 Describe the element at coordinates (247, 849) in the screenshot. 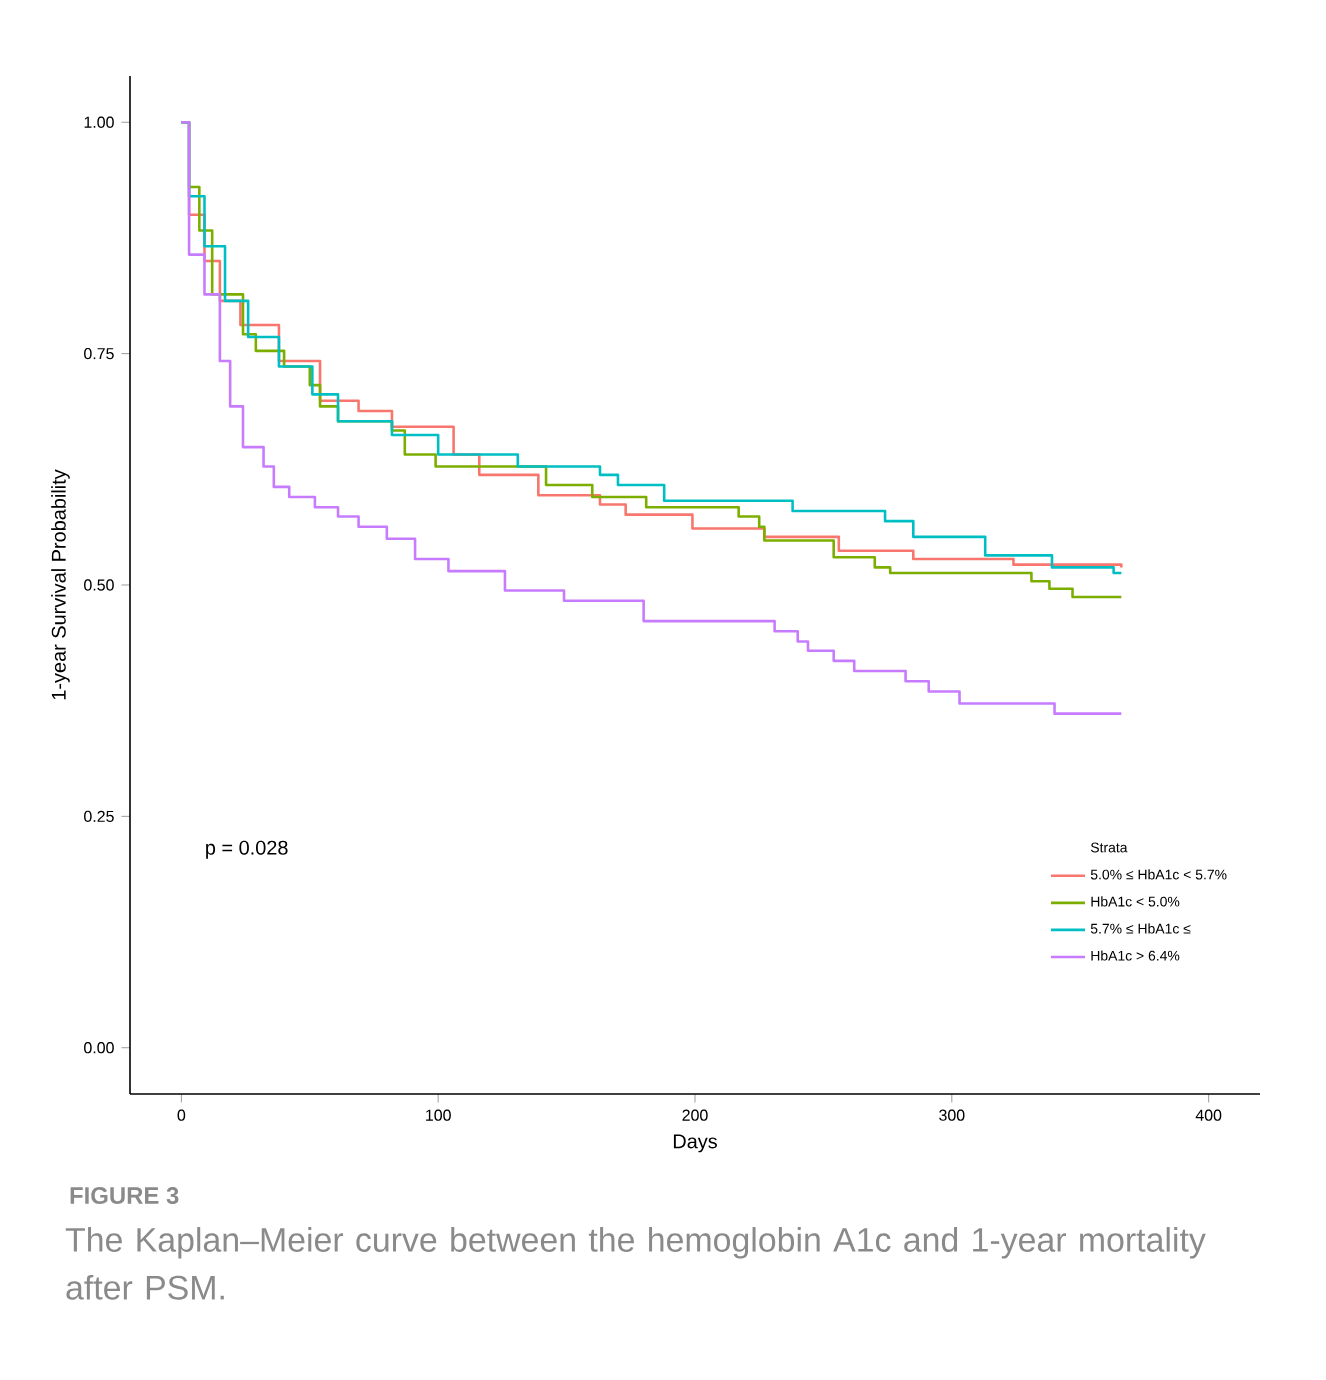

I see `annotation: p = 0.028` at that location.